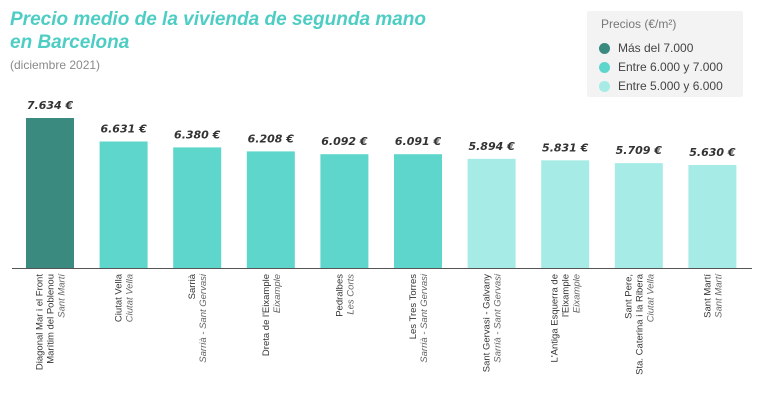  I want to click on neighborhood-label: Sta. Caterina i la Ribera, so click(639, 324).